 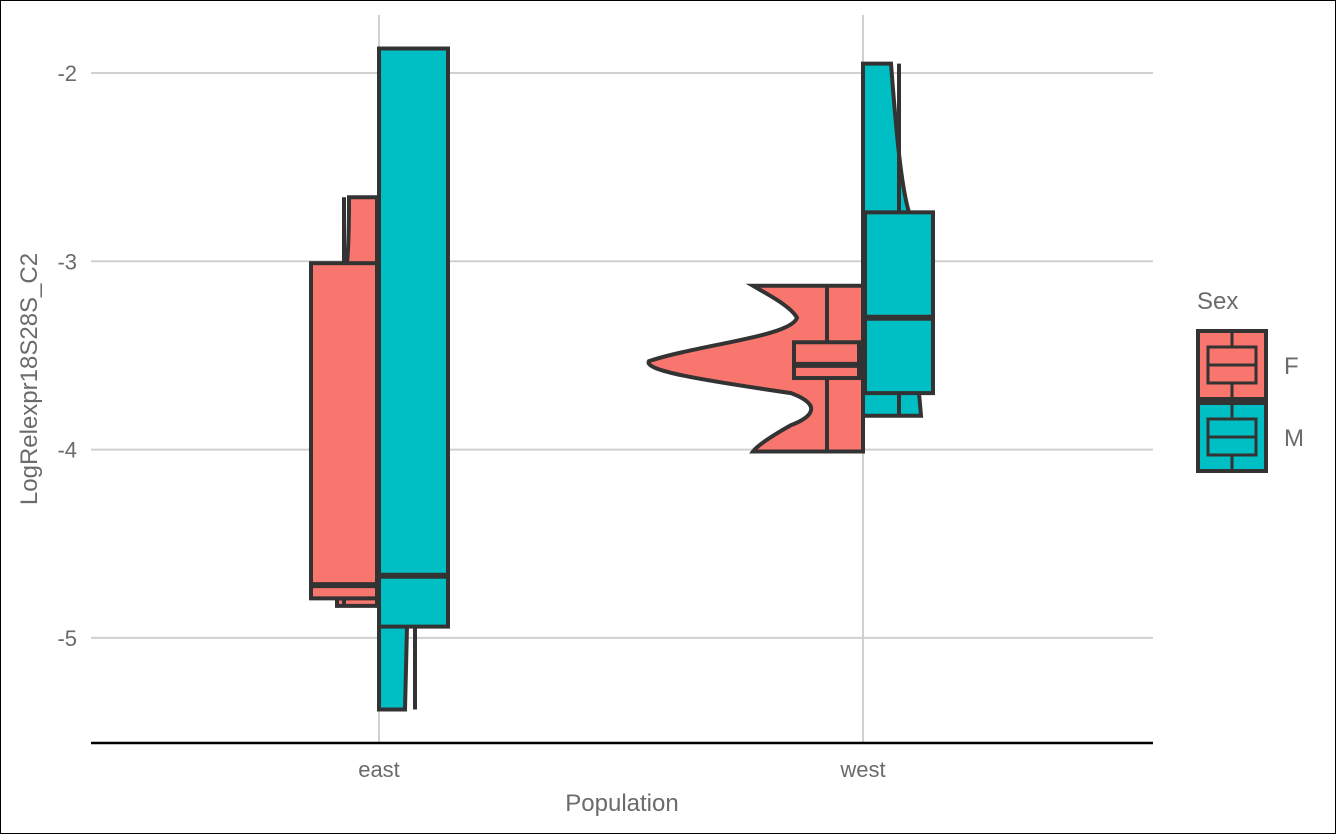 I want to click on x-tick-label: west, so click(x=862, y=769).